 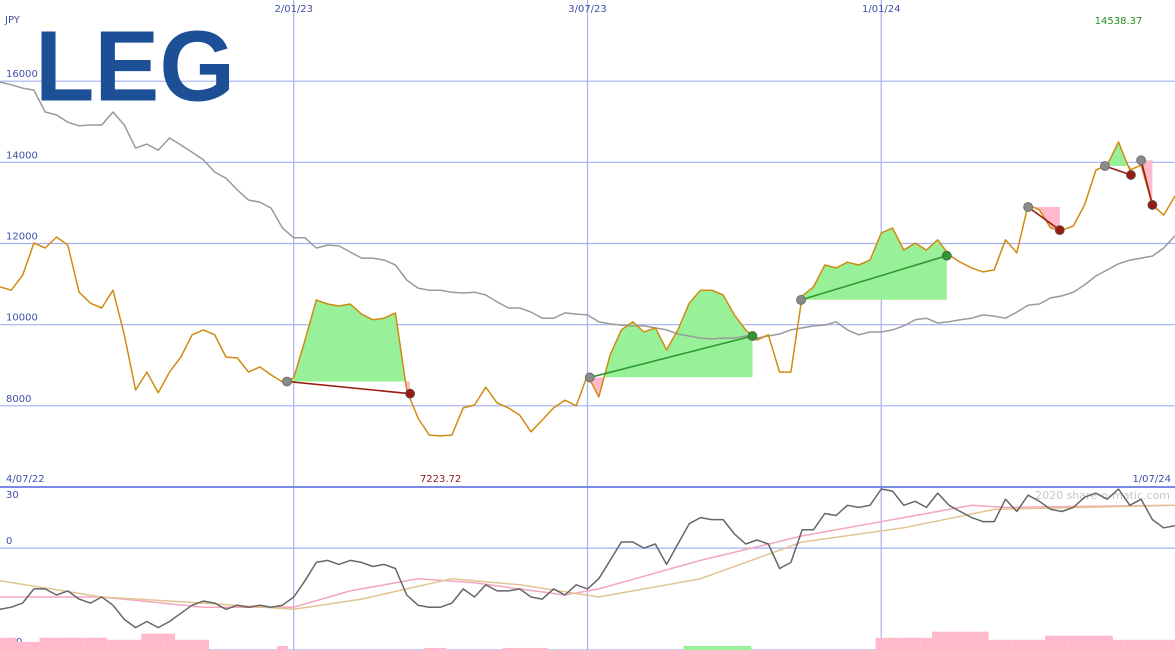 I want to click on unit-label: JPY, so click(x=12, y=20).